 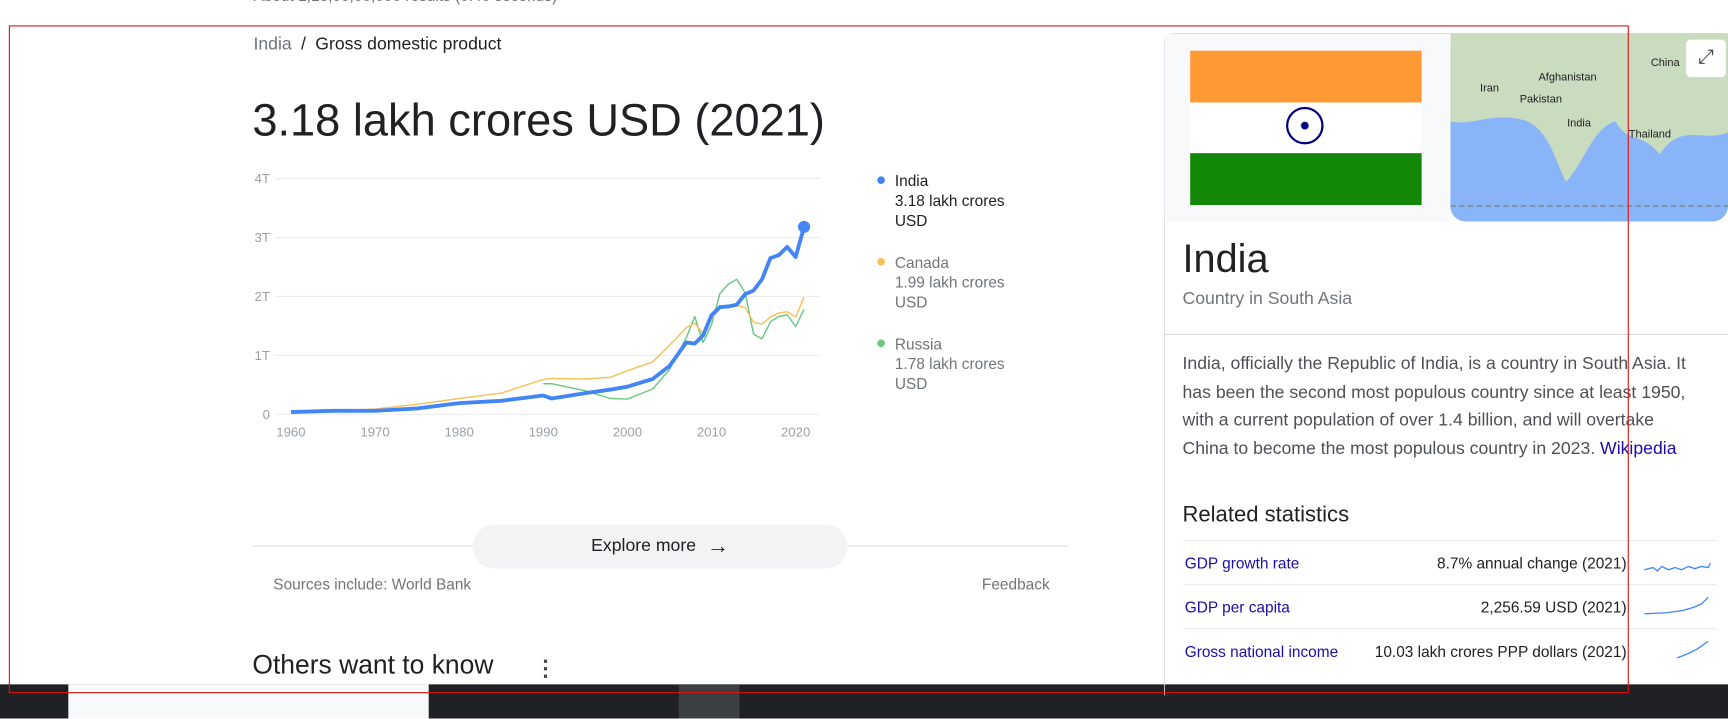 What do you see at coordinates (1532, 563) in the screenshot?
I see `stat-value: 8.7% annual change (2021)` at bounding box center [1532, 563].